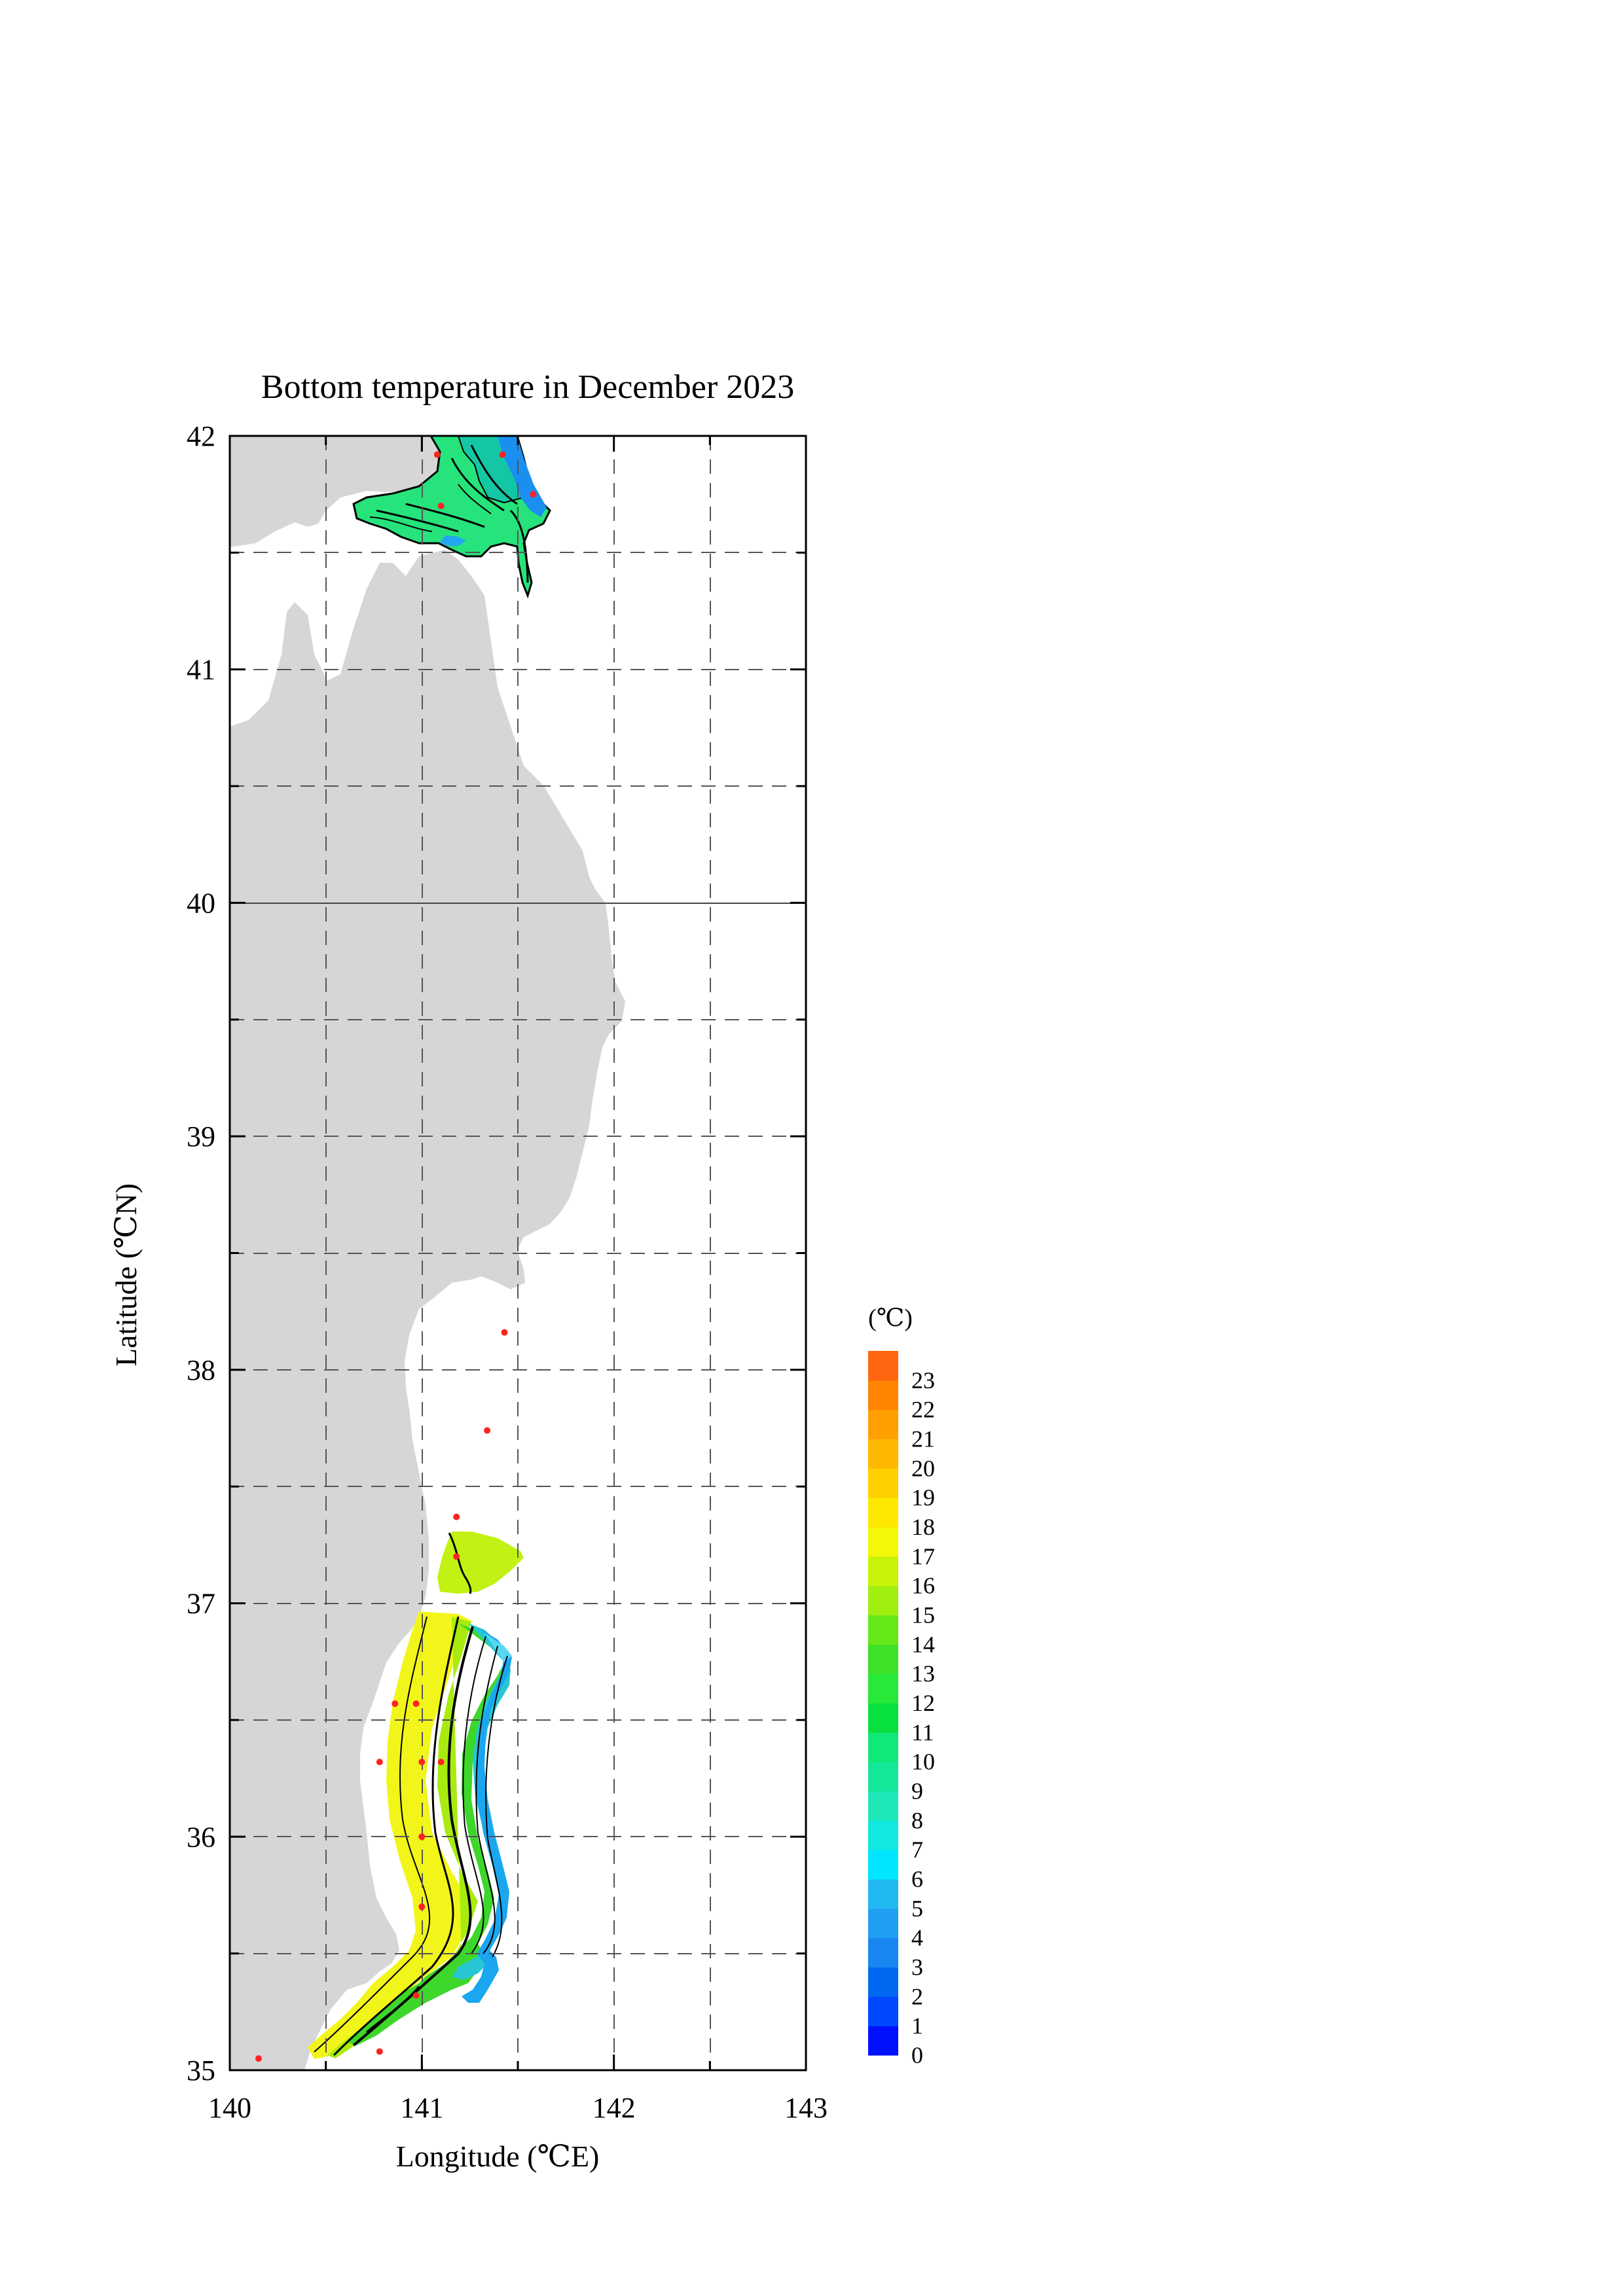  I want to click on y-tick-label: 39, so click(201, 1137).